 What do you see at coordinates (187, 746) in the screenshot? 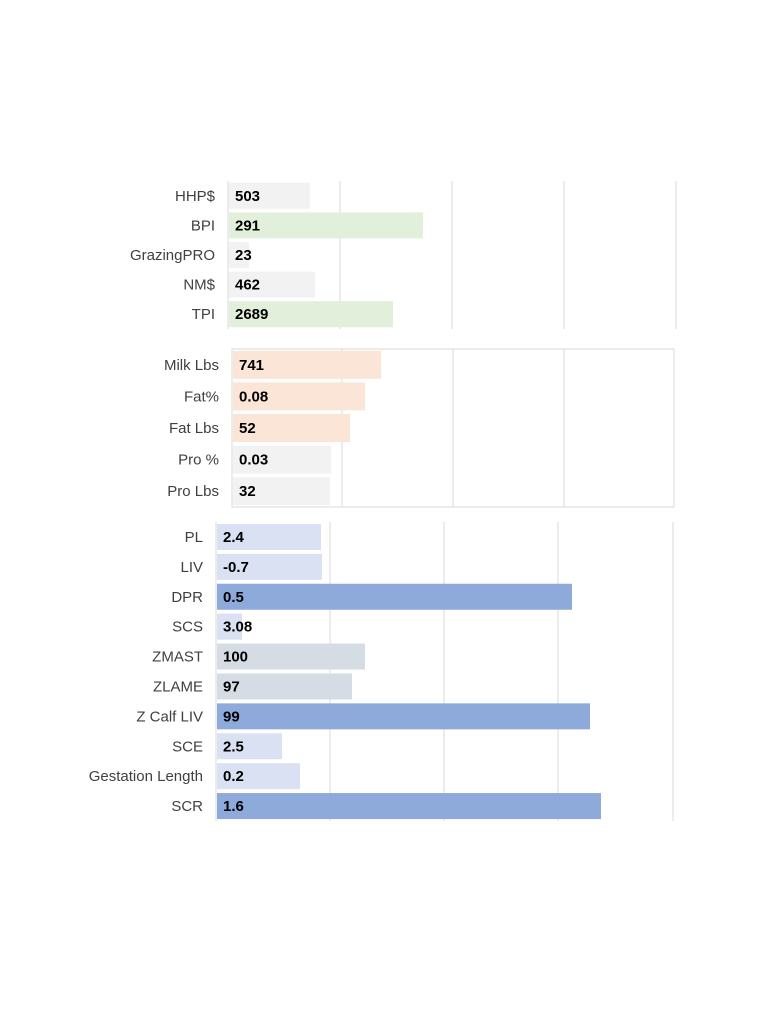
I see `category-label: SCE` at bounding box center [187, 746].